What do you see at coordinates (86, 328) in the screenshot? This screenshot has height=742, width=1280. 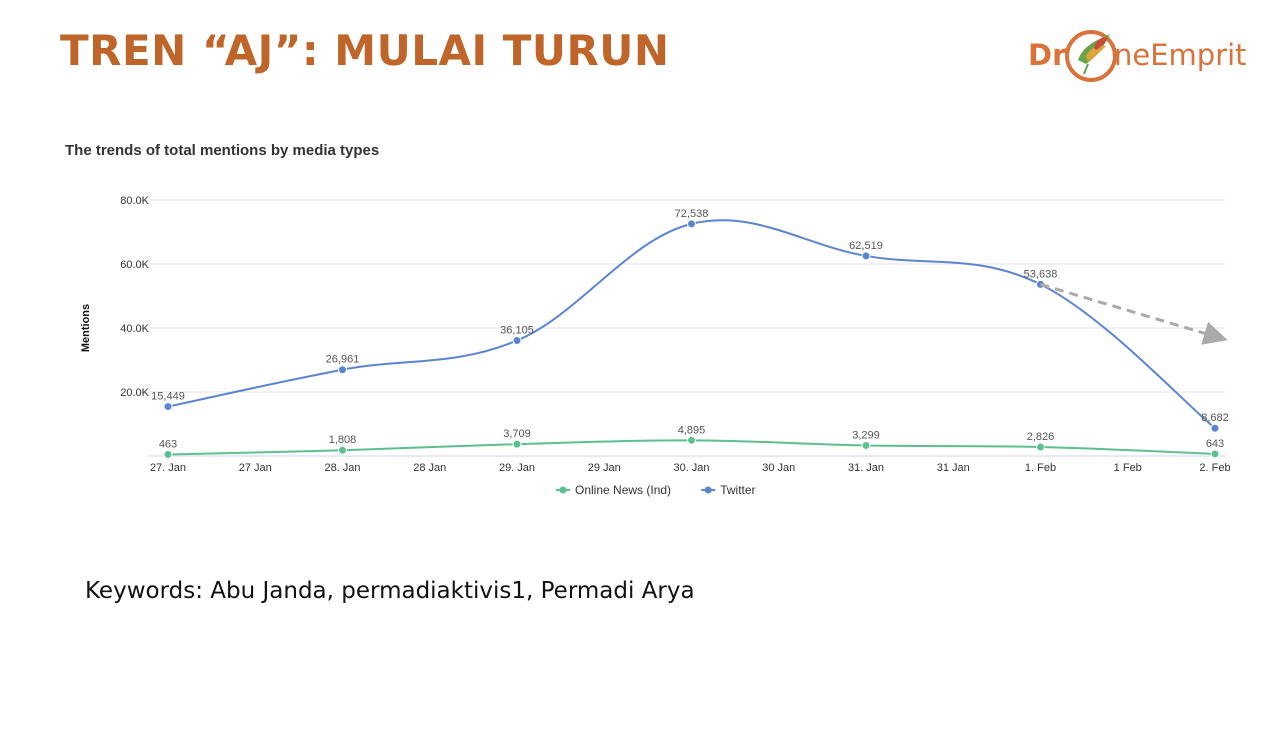 I see `y-axis-title: Mentions` at bounding box center [86, 328].